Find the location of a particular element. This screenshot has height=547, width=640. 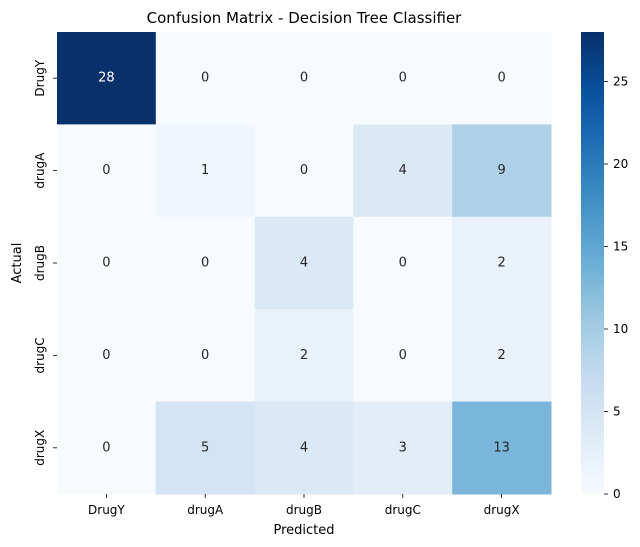

cell-label-drugC-drugB: 2 is located at coordinates (304, 355).